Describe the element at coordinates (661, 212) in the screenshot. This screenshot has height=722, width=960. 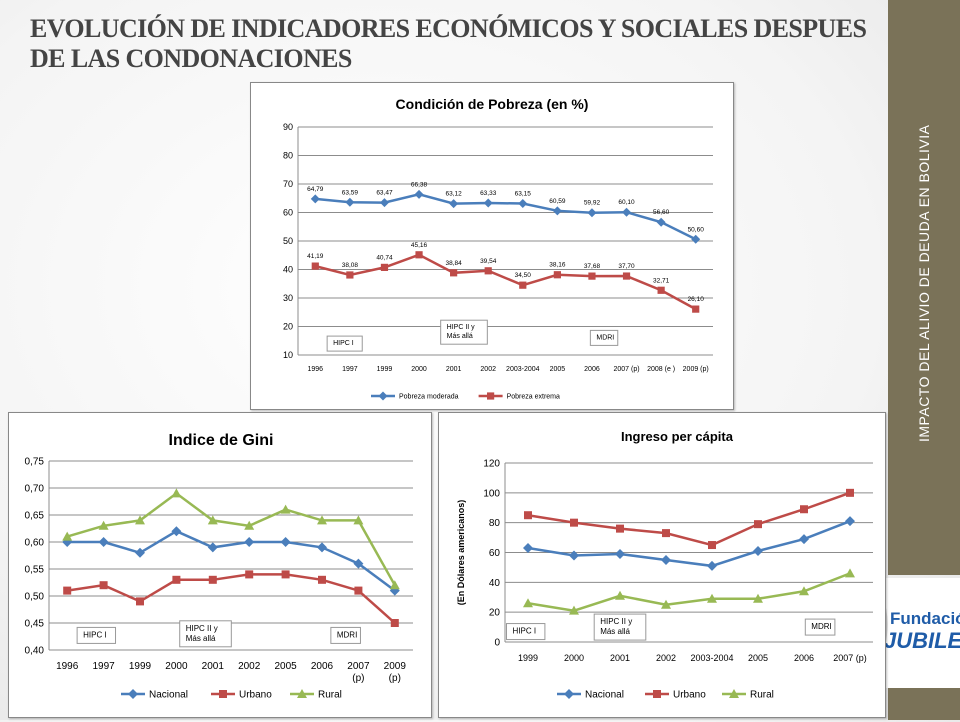
I see `chart1-data-label: 56,60` at that location.